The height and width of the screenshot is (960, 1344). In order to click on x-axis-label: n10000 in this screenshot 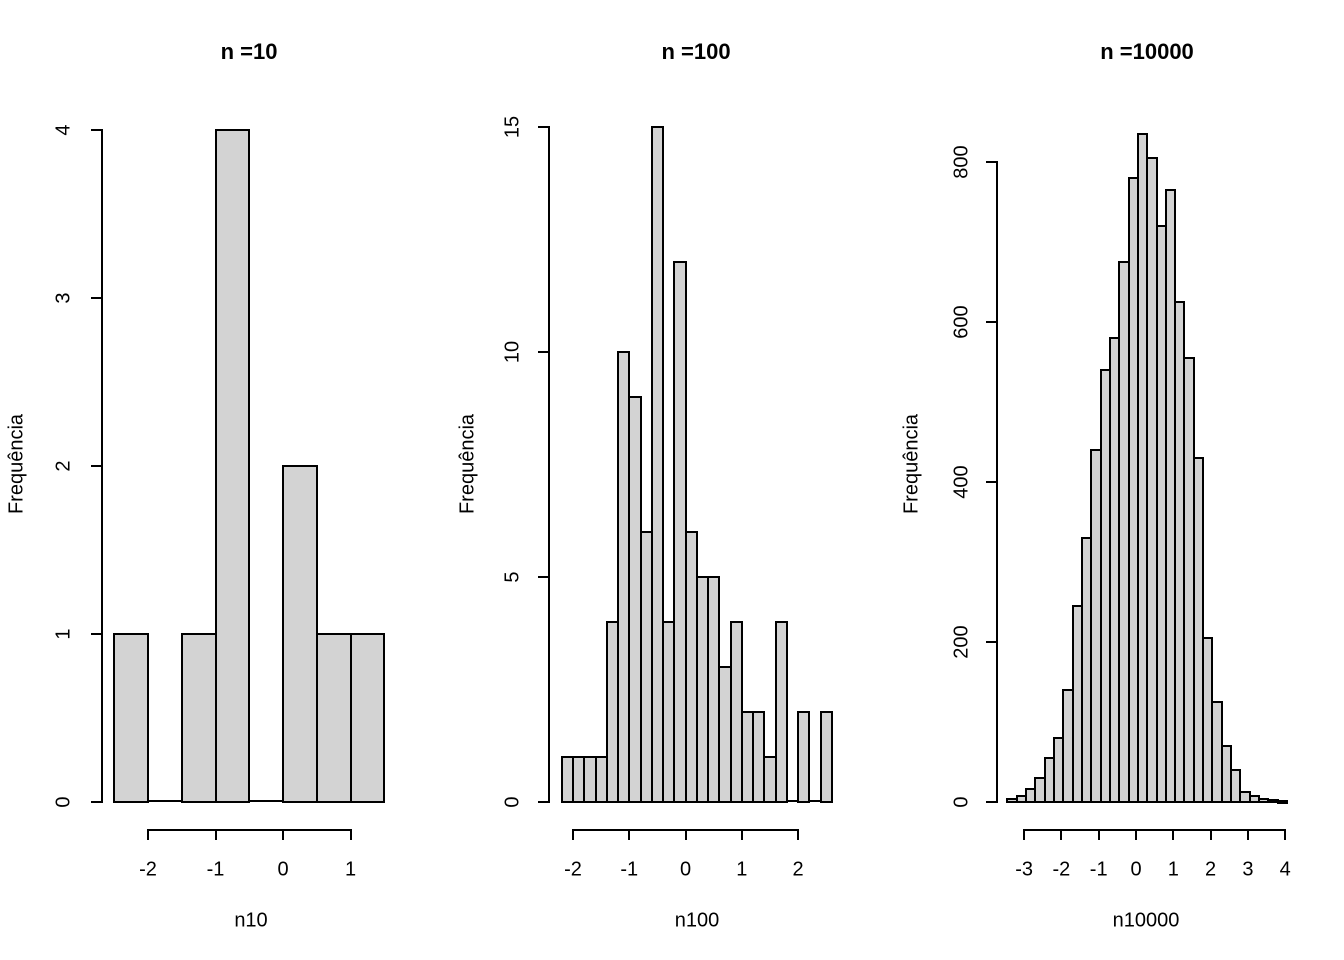, I will do `click(1146, 920)`.